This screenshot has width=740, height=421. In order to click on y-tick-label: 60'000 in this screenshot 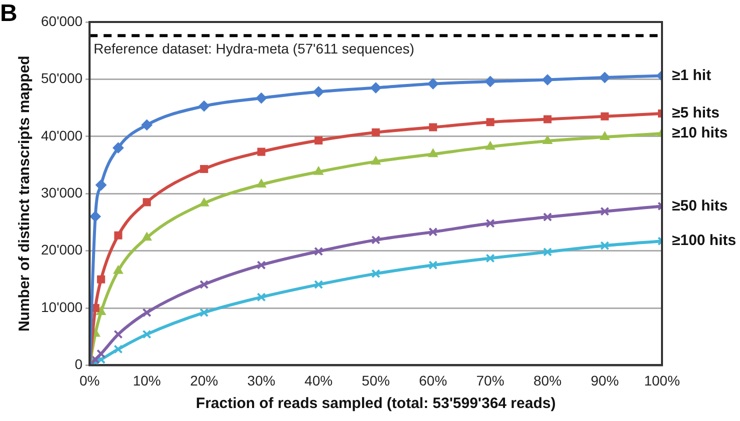, I will do `click(61, 20)`.